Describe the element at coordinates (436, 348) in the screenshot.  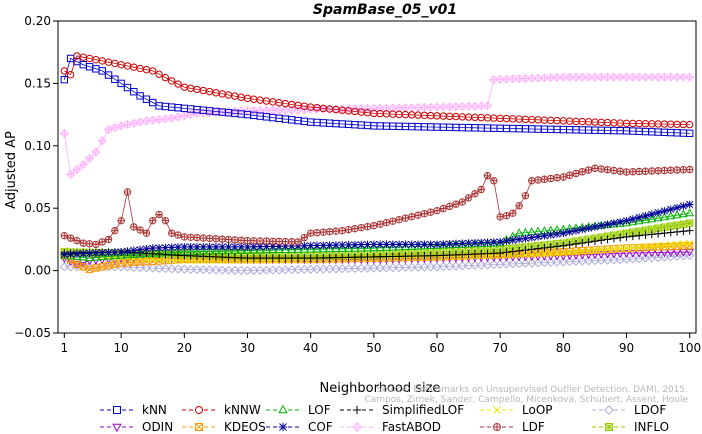
I see `x-tick-label: 60` at that location.